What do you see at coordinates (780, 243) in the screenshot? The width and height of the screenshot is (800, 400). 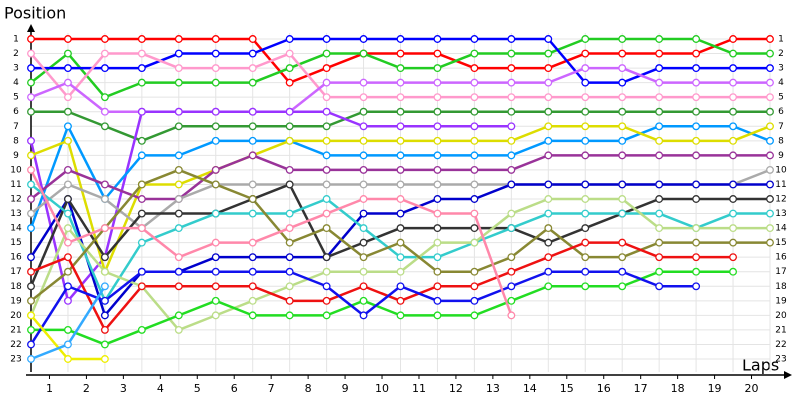 I see `y-tick-label-right: 15` at bounding box center [780, 243].